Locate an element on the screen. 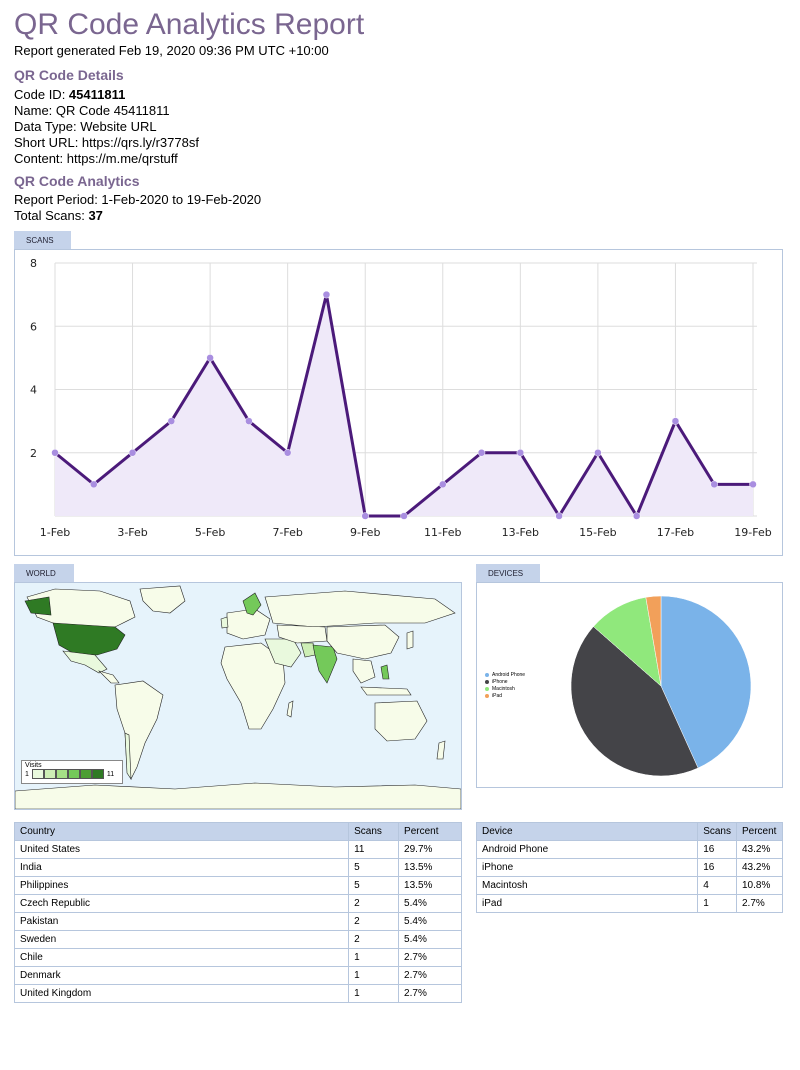 The image size is (800, 1070). table-row: Denmark 1 2.7% is located at coordinates (237, 975).